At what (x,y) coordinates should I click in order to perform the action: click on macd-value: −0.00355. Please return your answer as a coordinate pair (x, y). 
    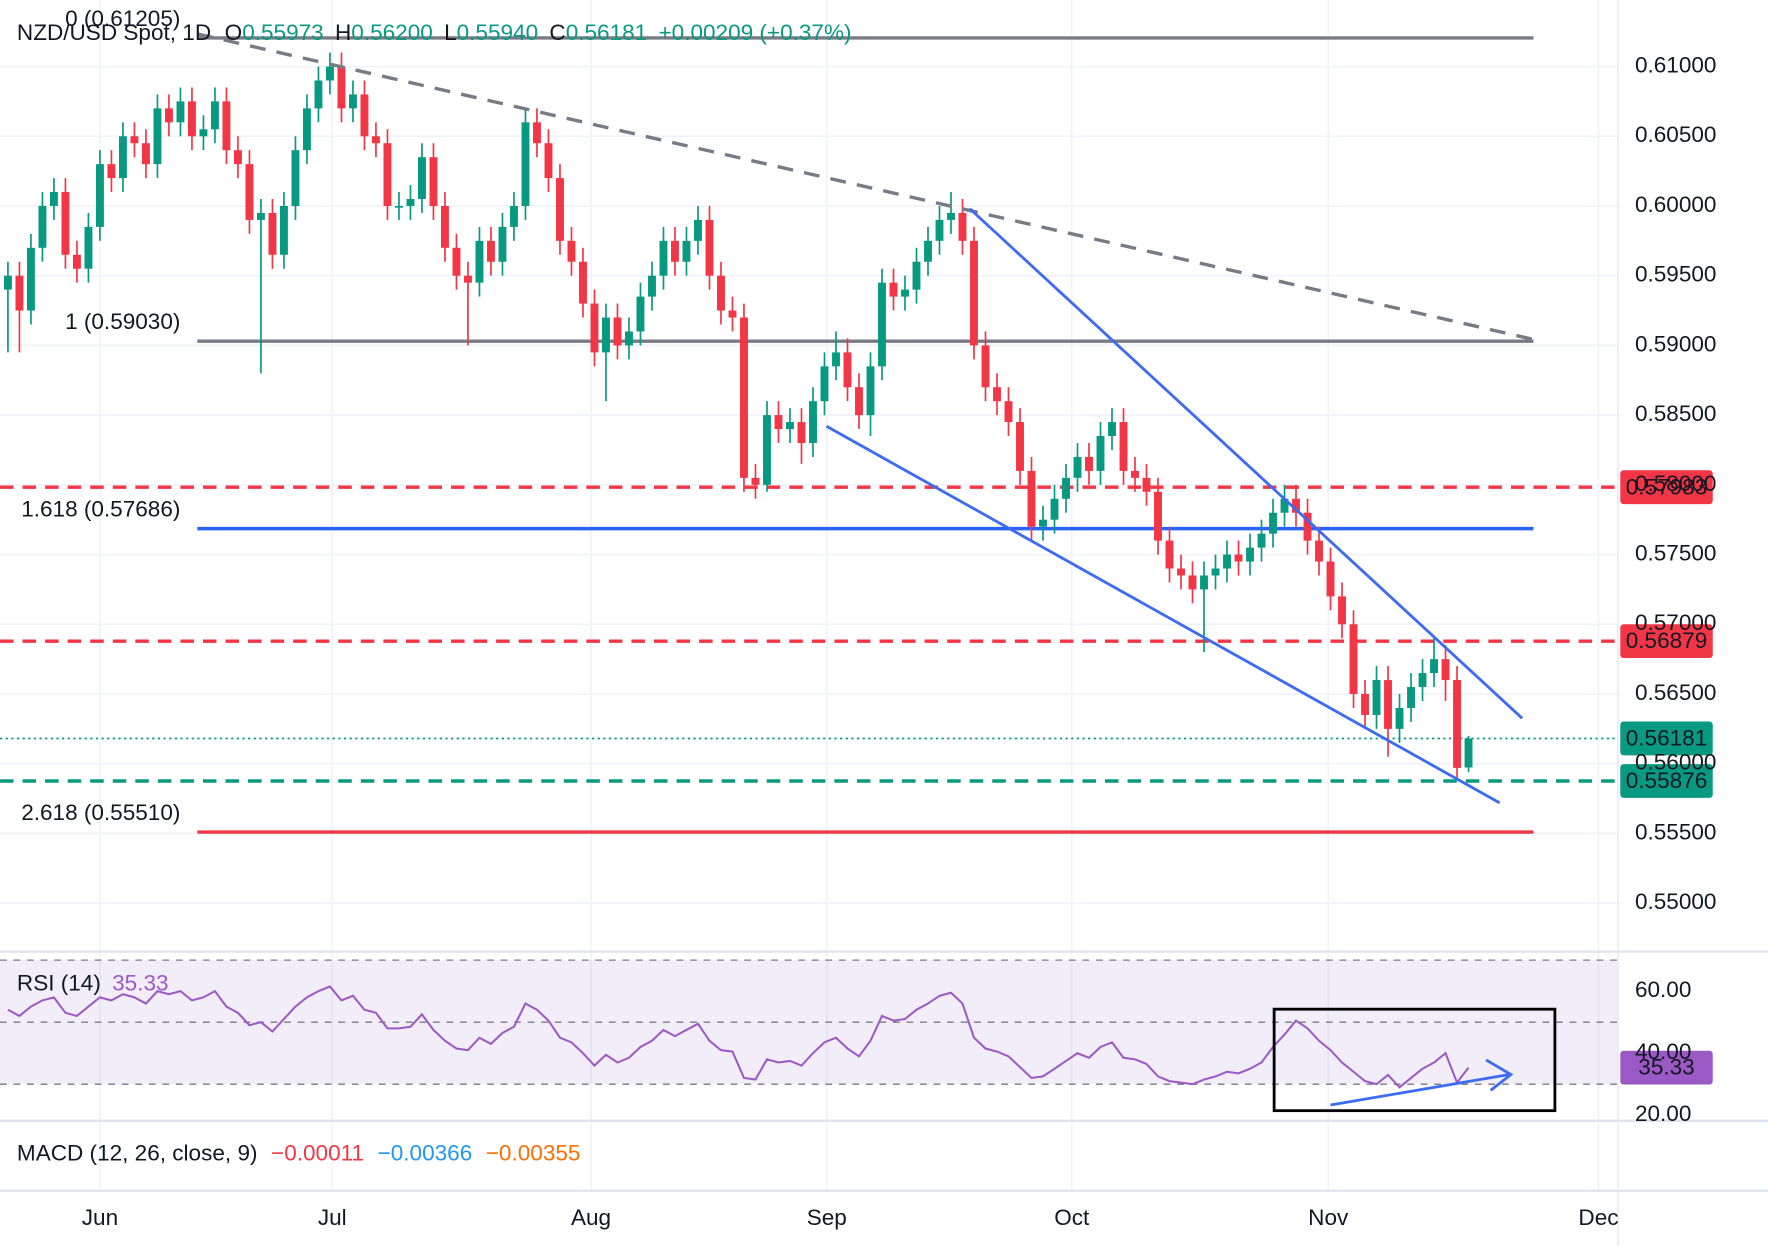
    Looking at the image, I should click on (533, 1153).